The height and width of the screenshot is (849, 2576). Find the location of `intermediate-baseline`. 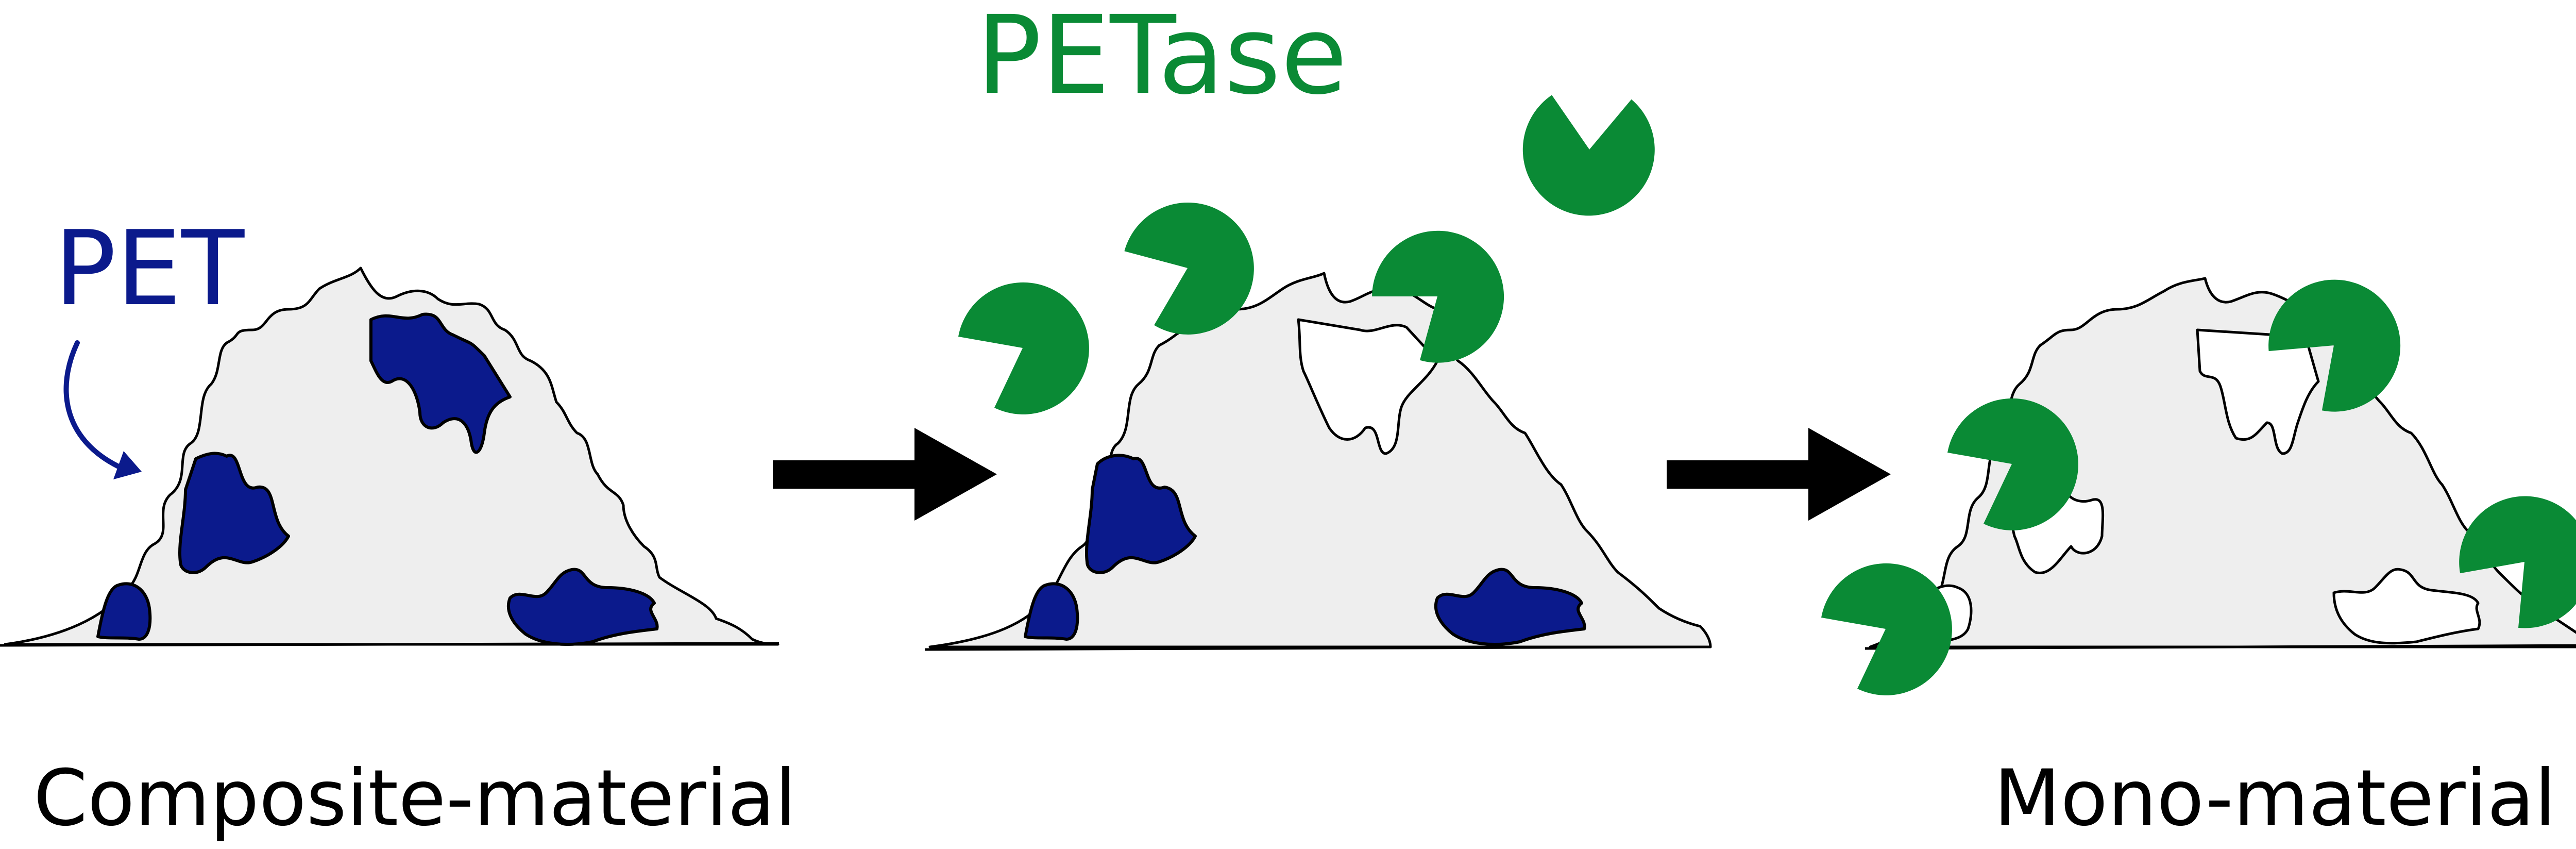

intermediate-baseline is located at coordinates (1318, 648).